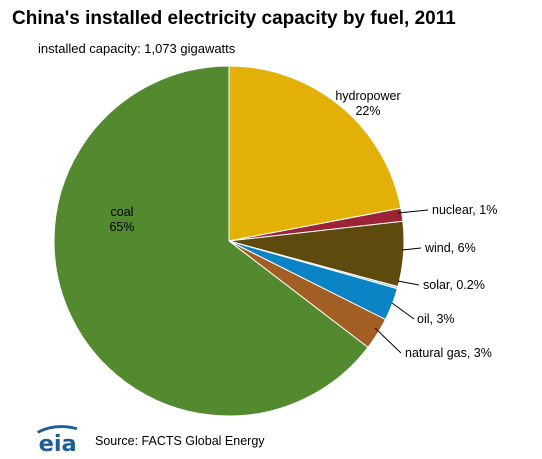 The height and width of the screenshot is (459, 542). Describe the element at coordinates (464, 210) in the screenshot. I see `slice-label-nuclear: nuclear, 1%` at that location.